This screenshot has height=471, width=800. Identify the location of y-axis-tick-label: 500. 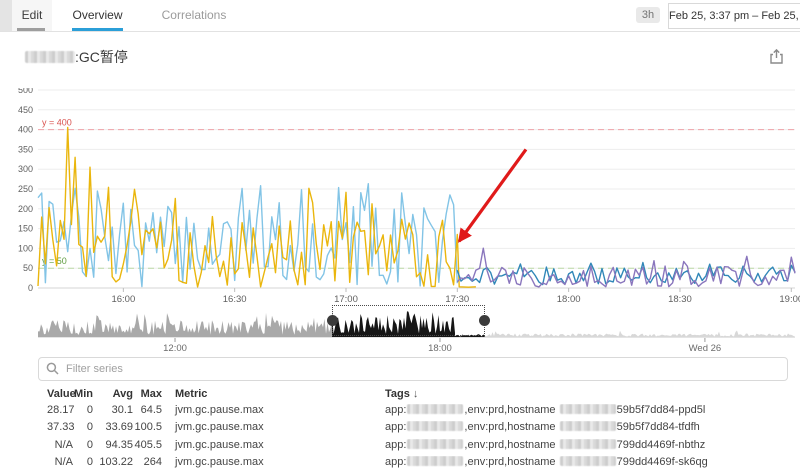
(25, 91).